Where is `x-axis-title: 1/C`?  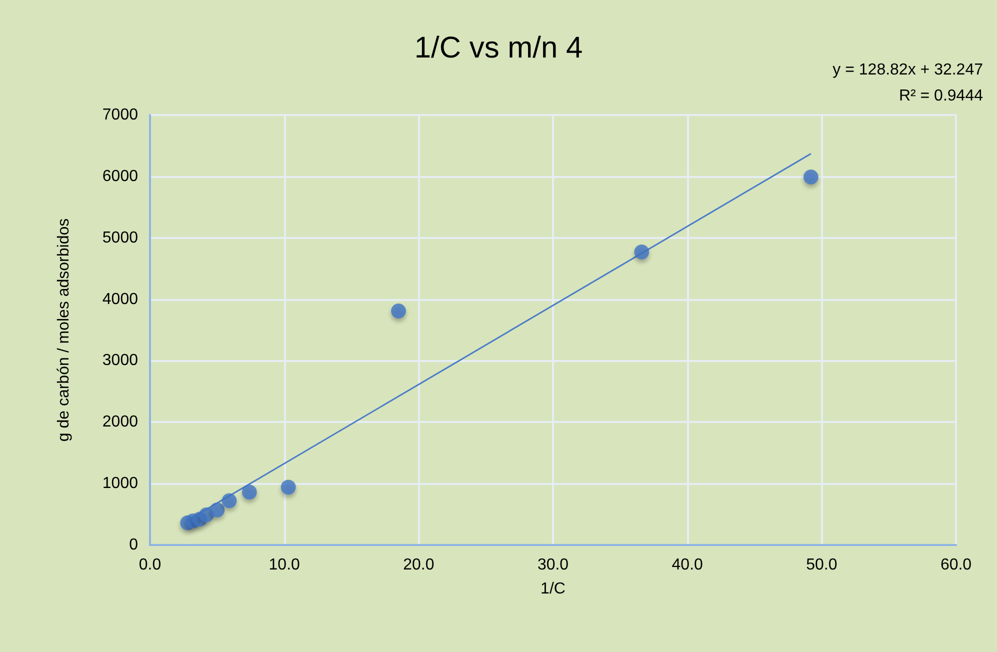
x-axis-title: 1/C is located at coordinates (553, 589).